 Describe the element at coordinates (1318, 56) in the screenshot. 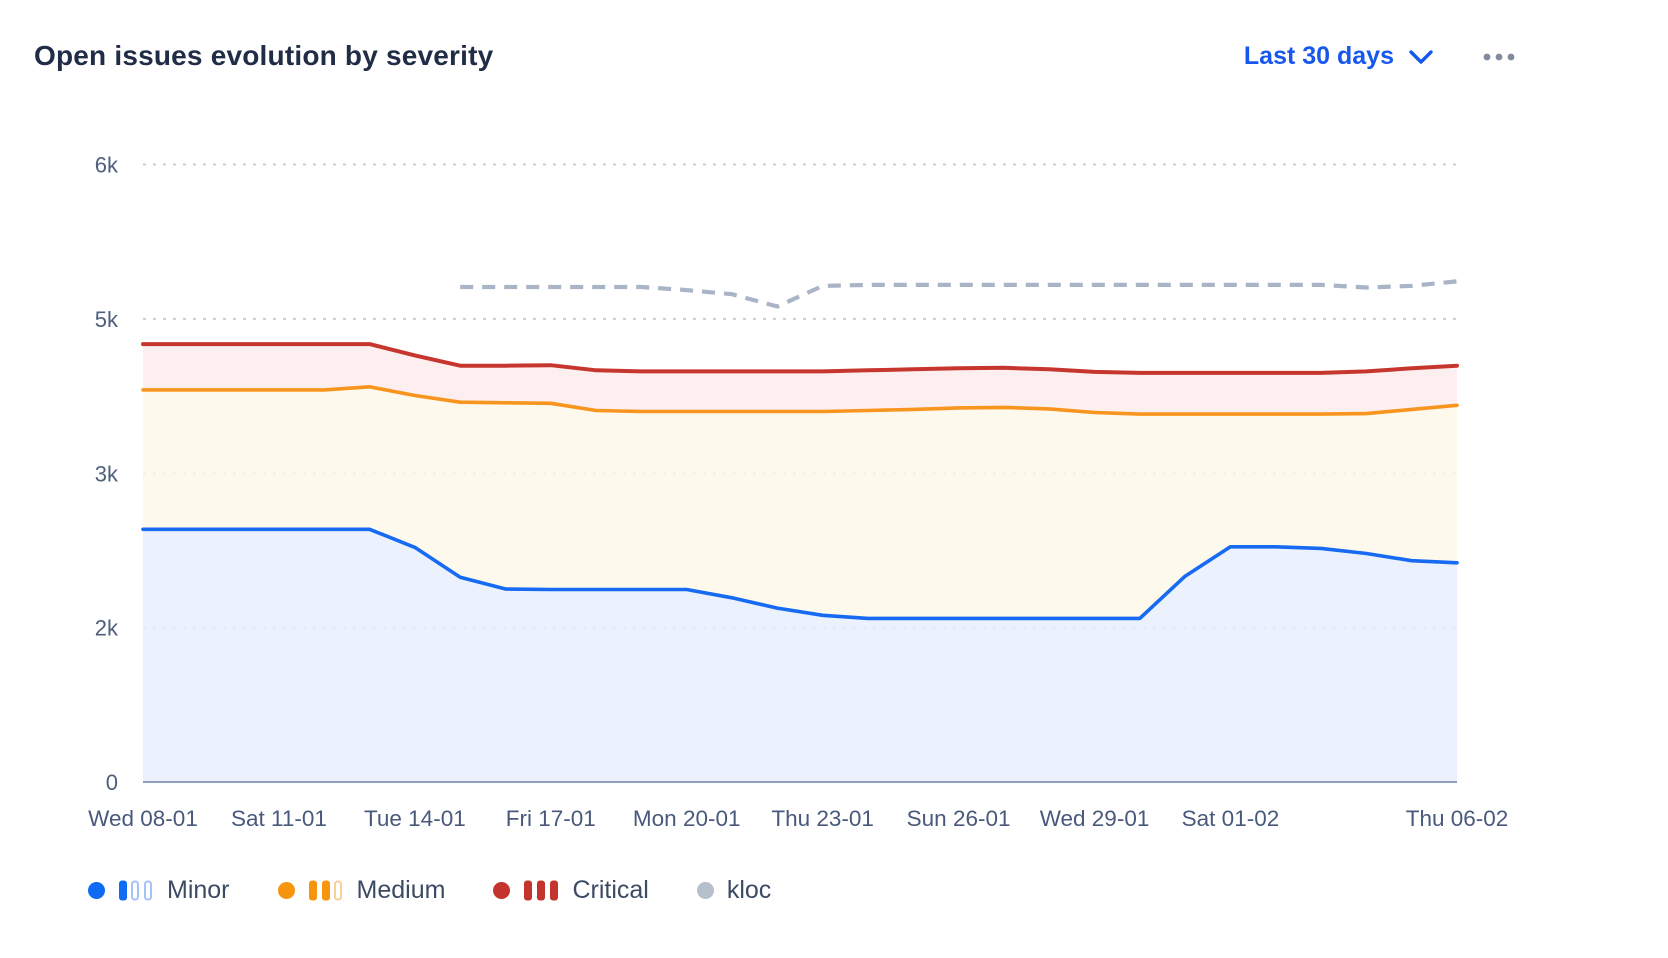

I see `time-range-label: Last 30 days` at that location.